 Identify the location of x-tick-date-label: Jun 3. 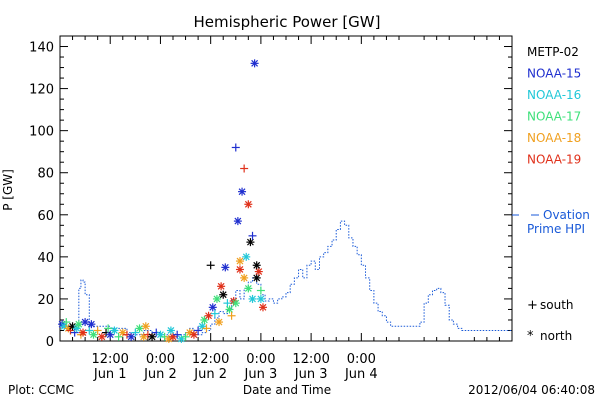
(311, 374).